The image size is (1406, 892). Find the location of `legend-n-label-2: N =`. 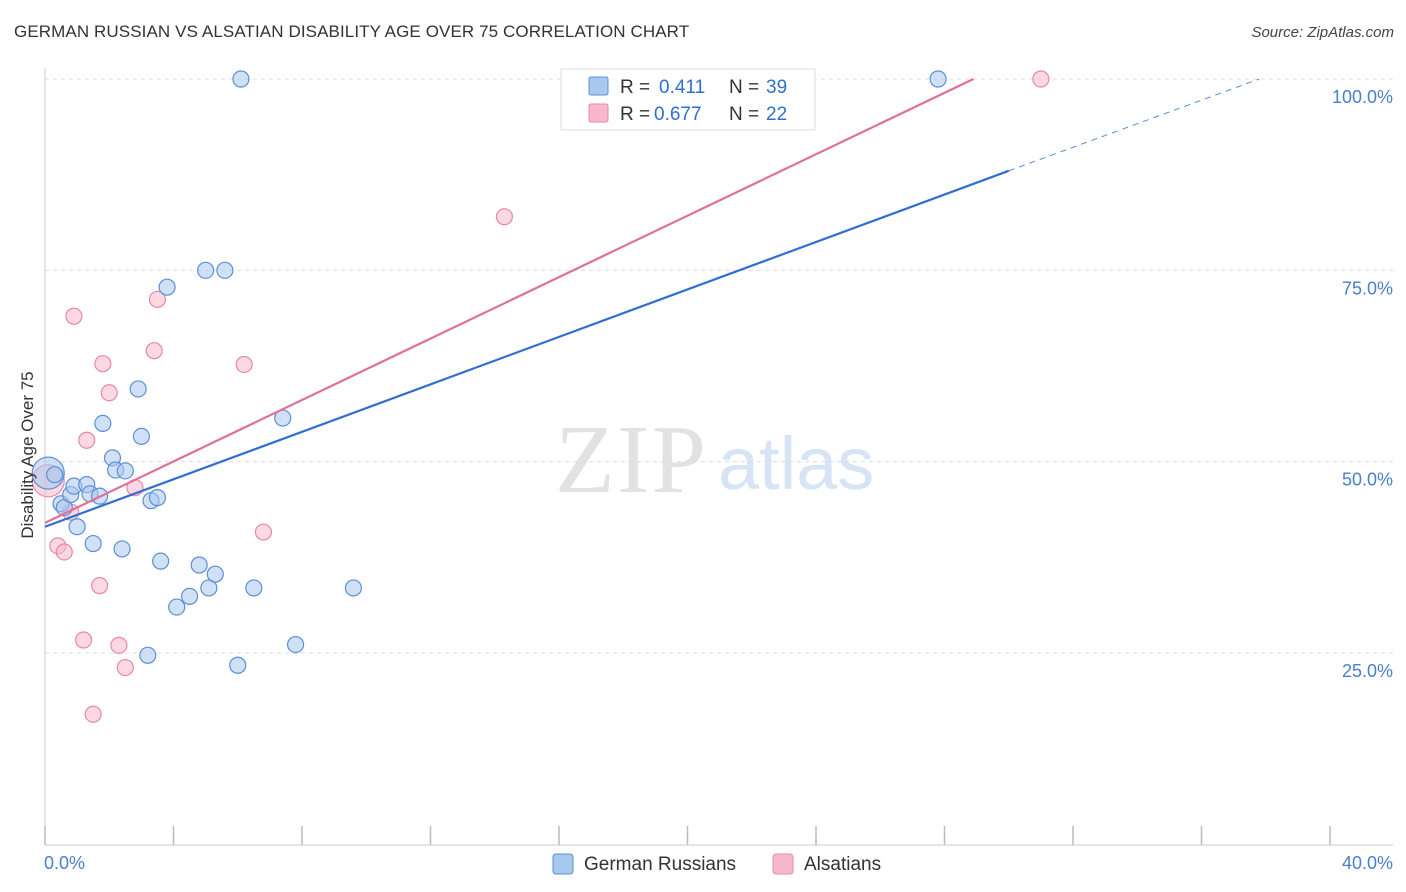

legend-n-label-2: N = is located at coordinates (744, 114).